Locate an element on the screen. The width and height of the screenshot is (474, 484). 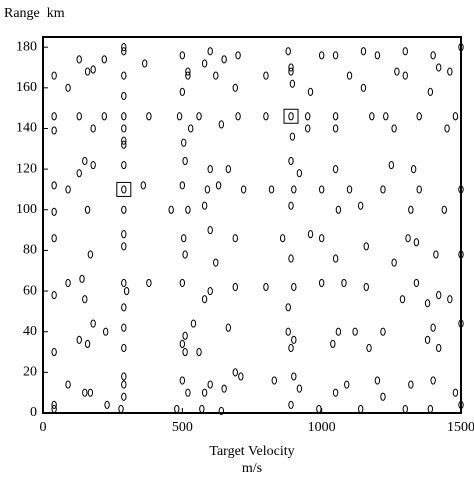
x-axis-label: Target Velocity is located at coordinates (251, 451).